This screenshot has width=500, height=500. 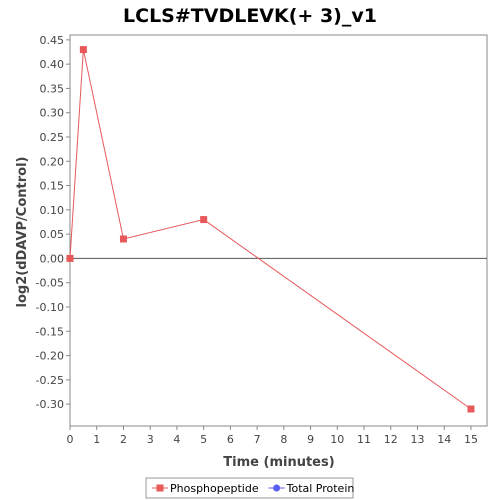 What do you see at coordinates (52, 137) in the screenshot?
I see `y-tick-label: 0.25` at bounding box center [52, 137].